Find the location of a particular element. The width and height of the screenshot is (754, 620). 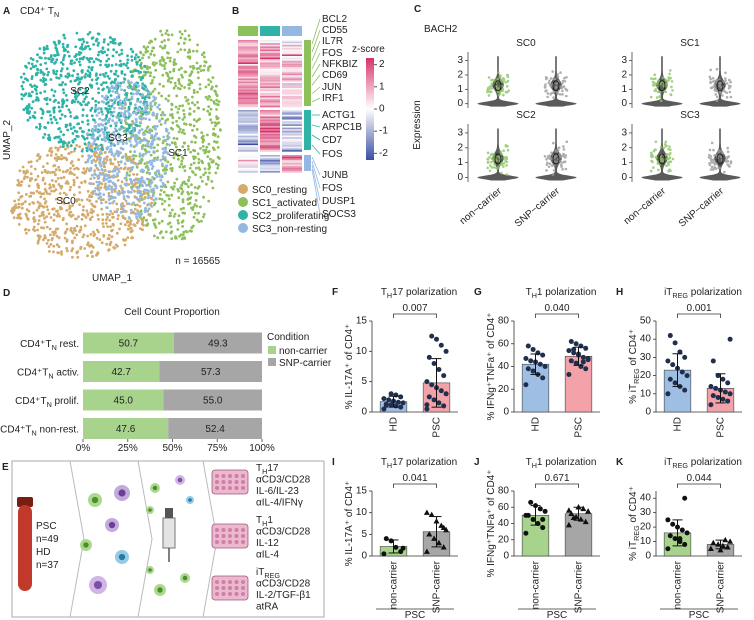

y-tick-label: 2 is located at coordinates (460, 147).